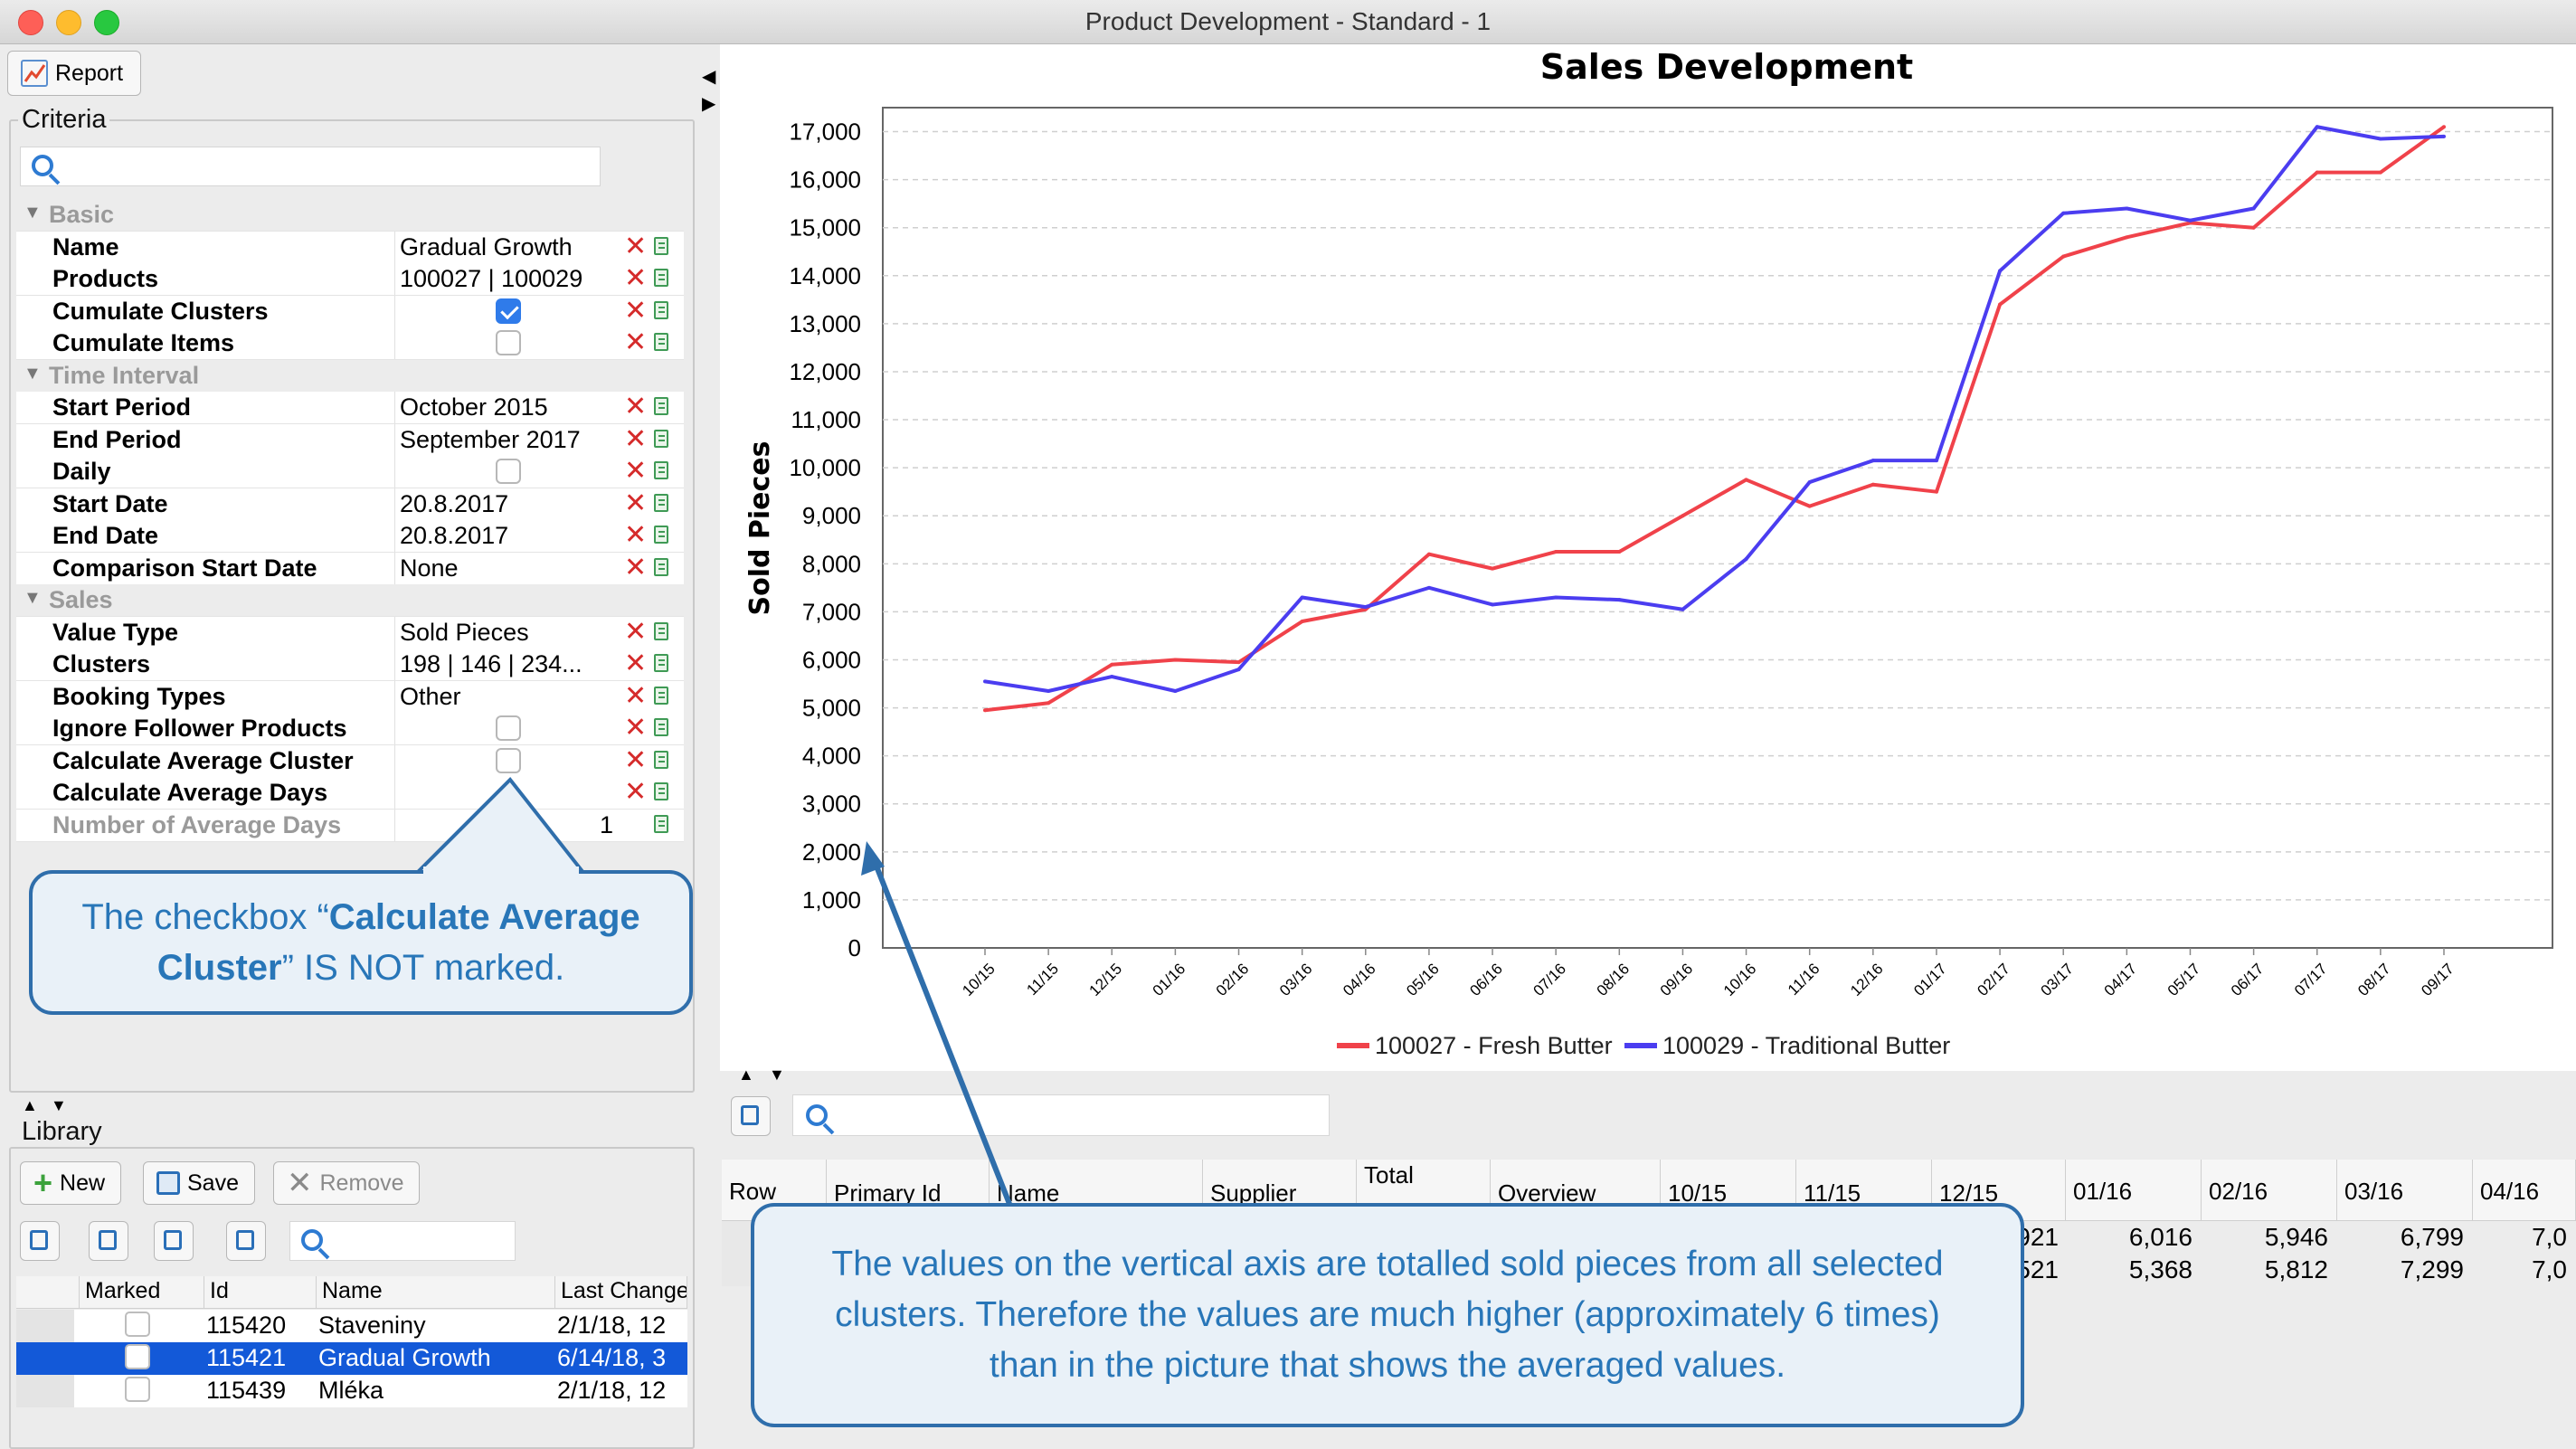  Describe the element at coordinates (142, 1293) in the screenshot. I see `library-header-marked: Marked` at that location.